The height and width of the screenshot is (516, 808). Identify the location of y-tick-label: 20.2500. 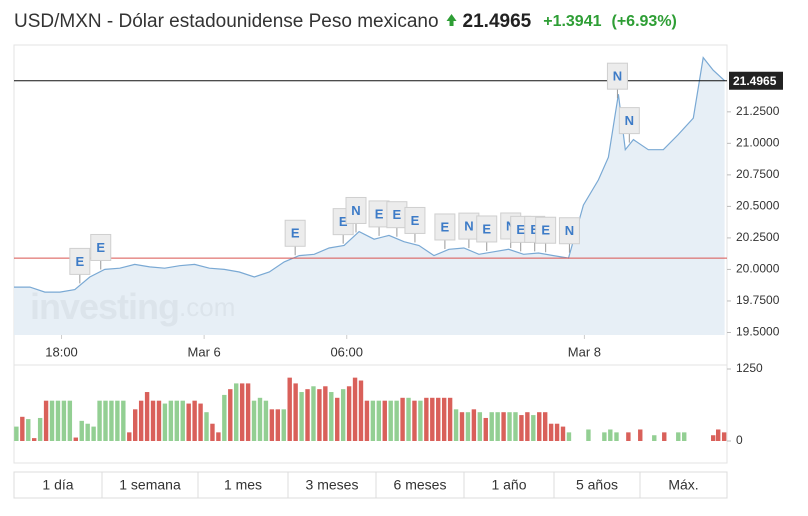
(758, 237).